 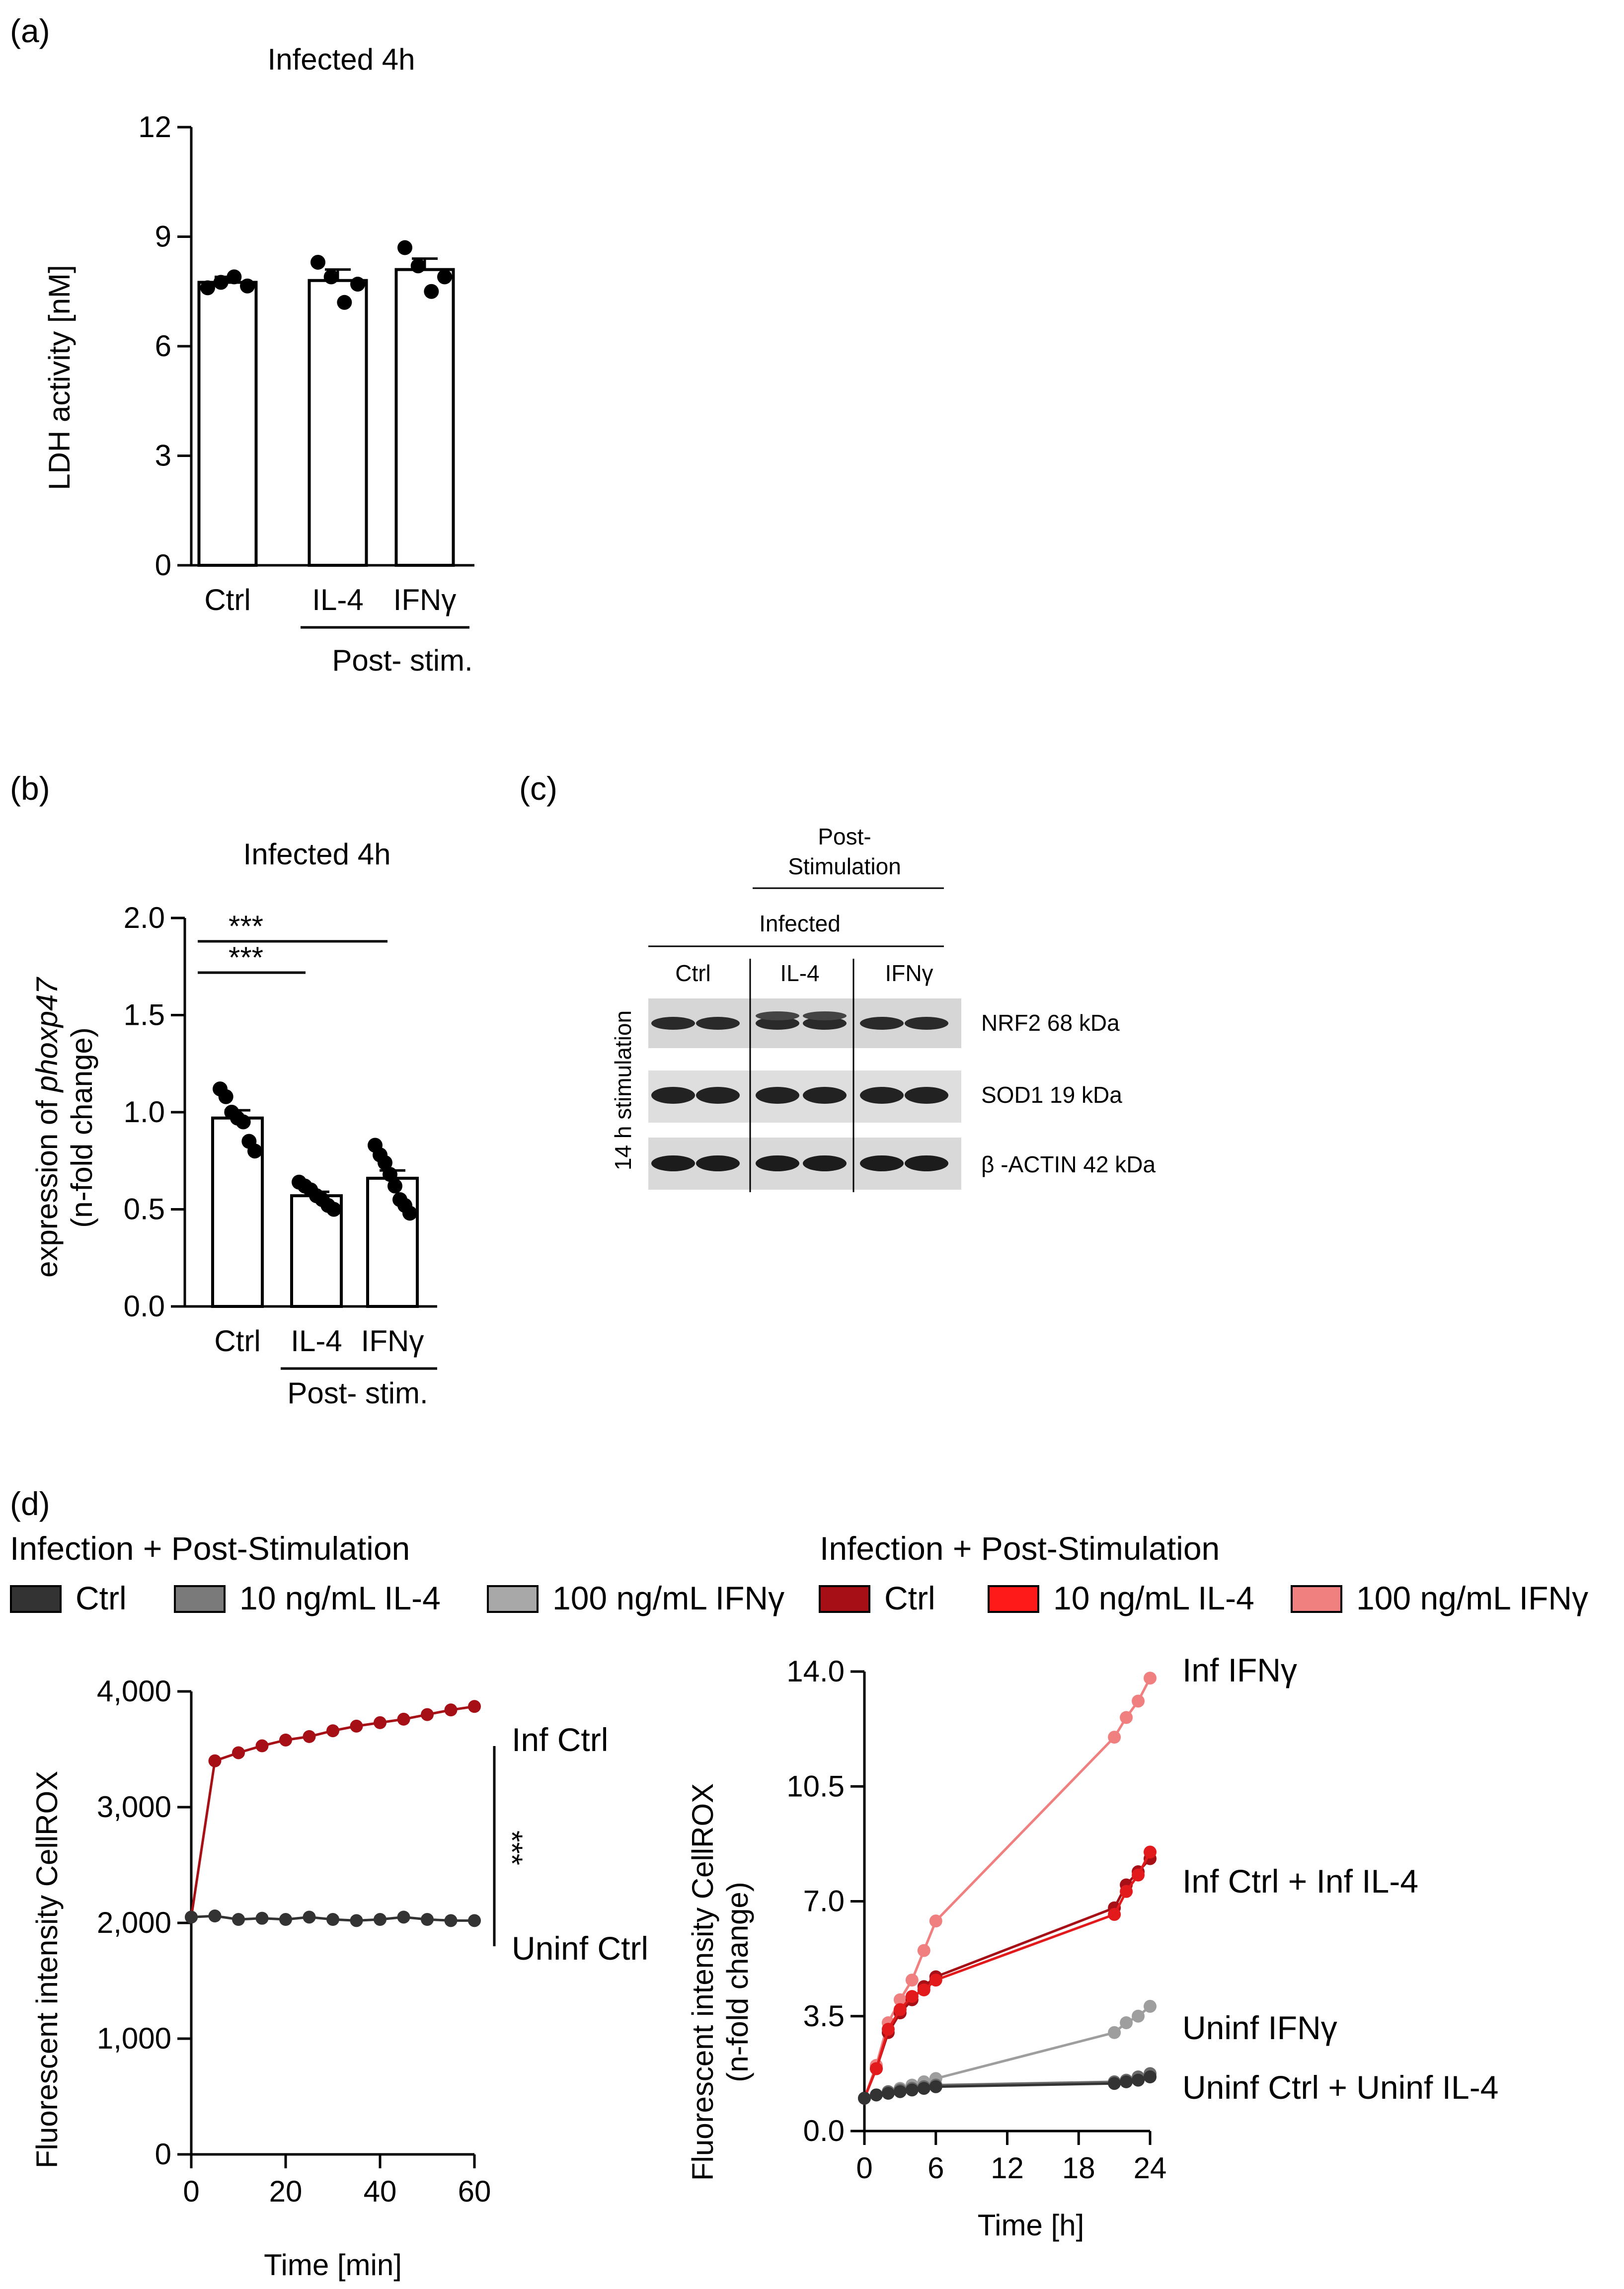 I want to click on x-tick-label: 24, so click(x=1150, y=2168).